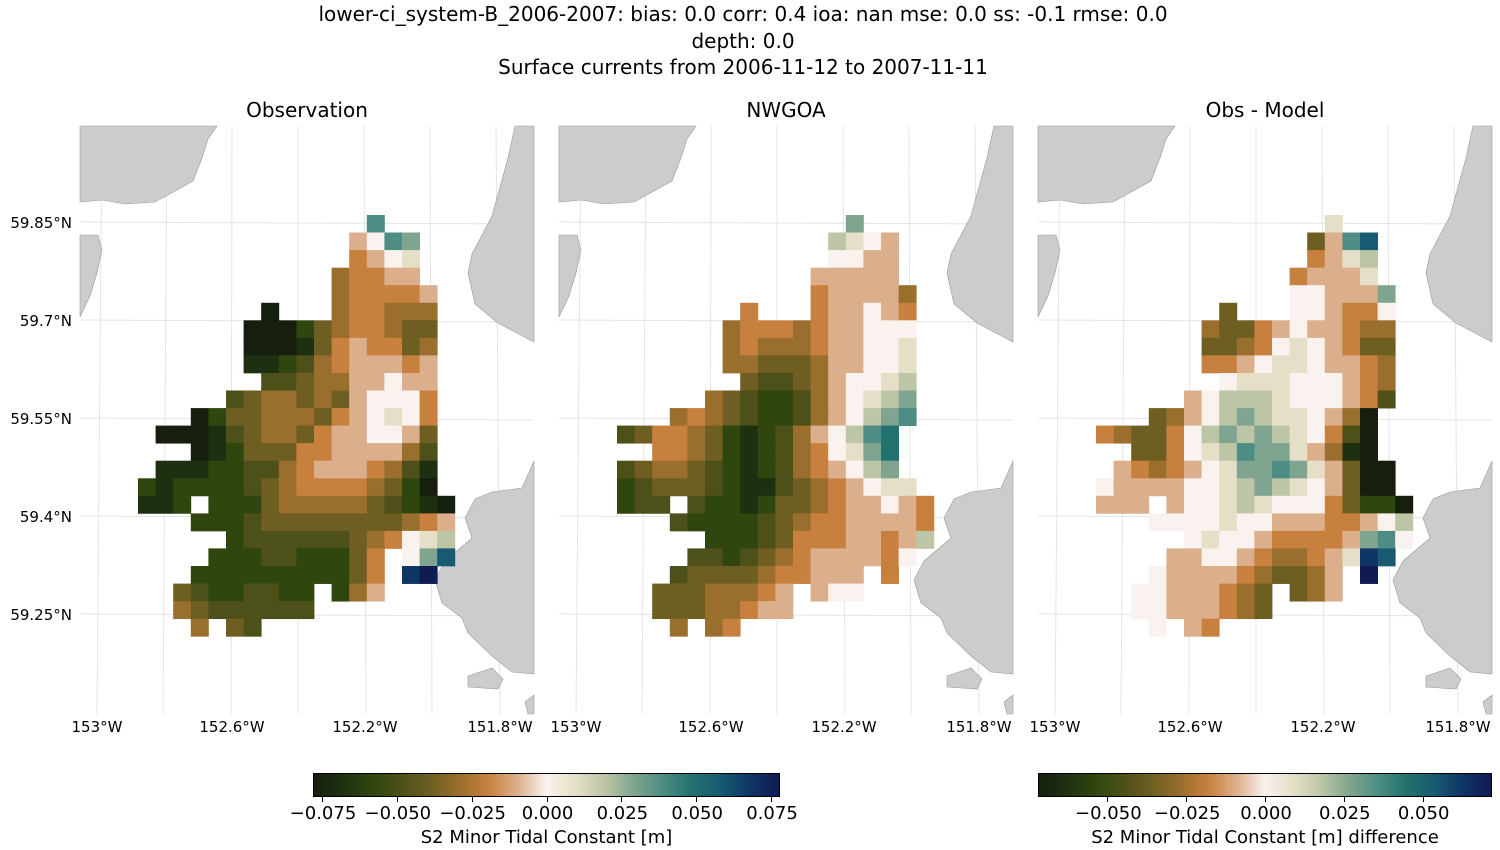 The width and height of the screenshot is (1500, 850). Describe the element at coordinates (1265, 223) in the screenshot. I see `parallel-line` at that location.